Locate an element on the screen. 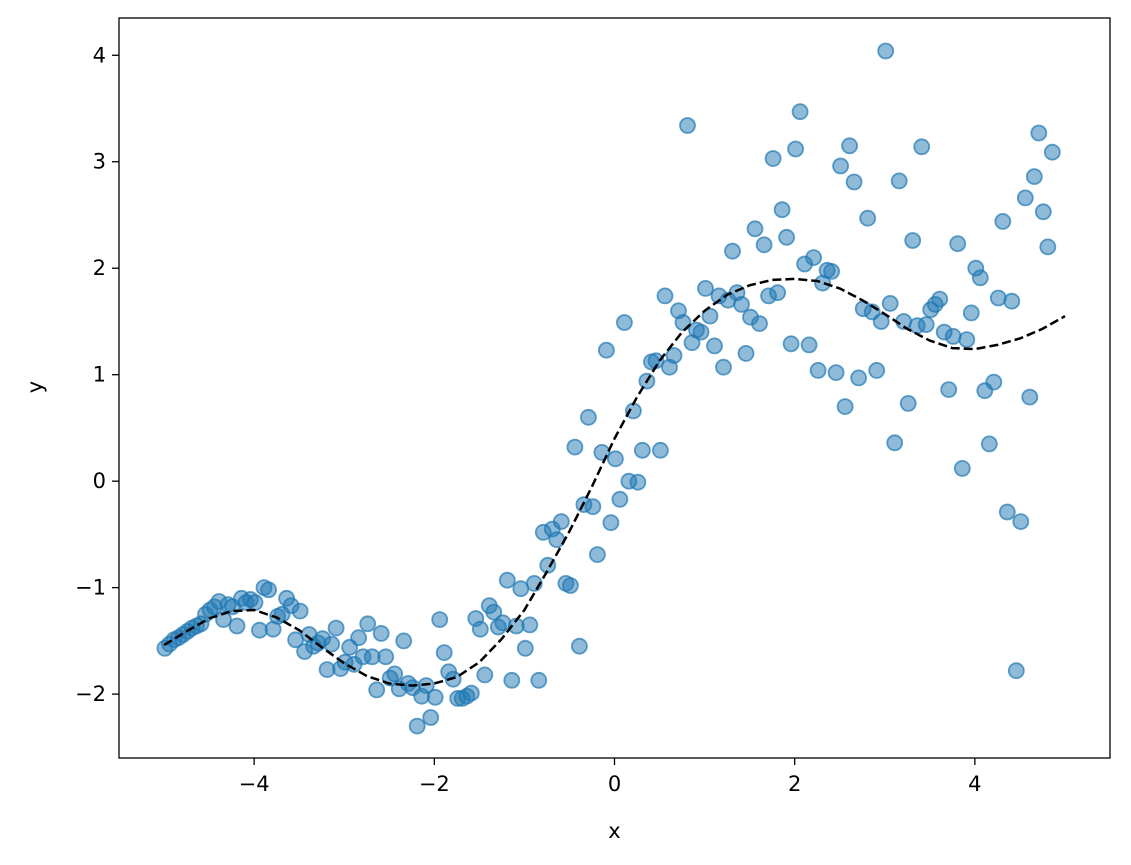 The width and height of the screenshot is (1131, 865). x-tick-label: −2 is located at coordinates (434, 784).